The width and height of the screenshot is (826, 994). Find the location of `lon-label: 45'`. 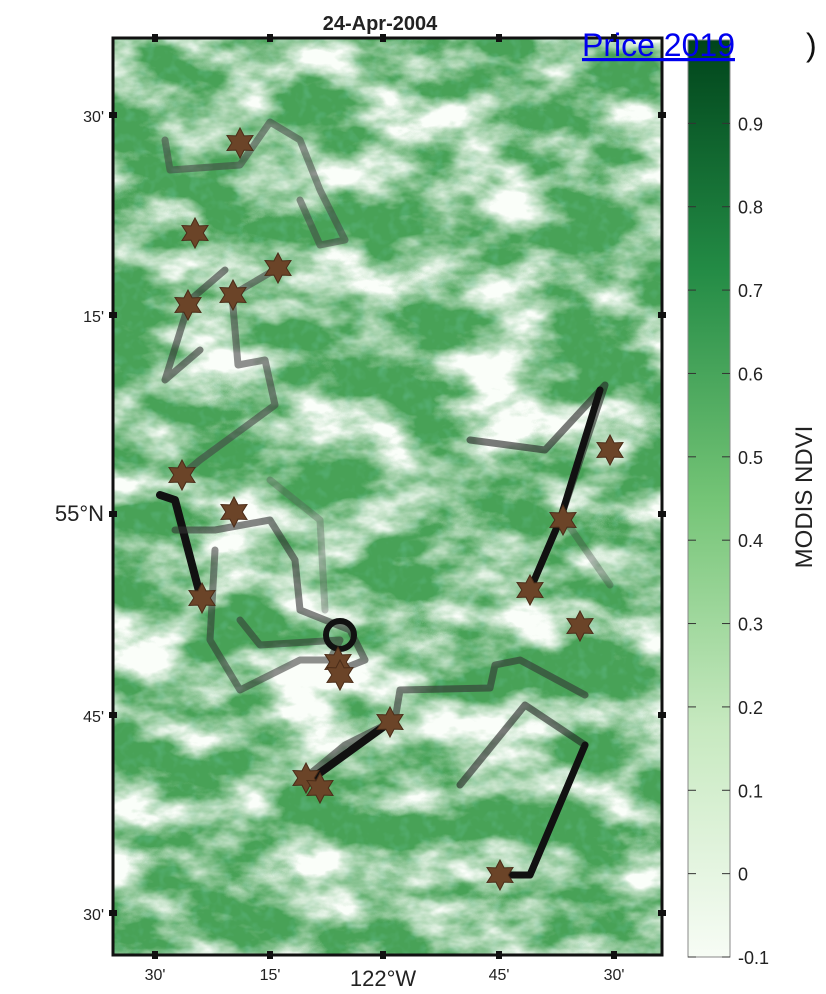

lon-label: 45' is located at coordinates (499, 975).